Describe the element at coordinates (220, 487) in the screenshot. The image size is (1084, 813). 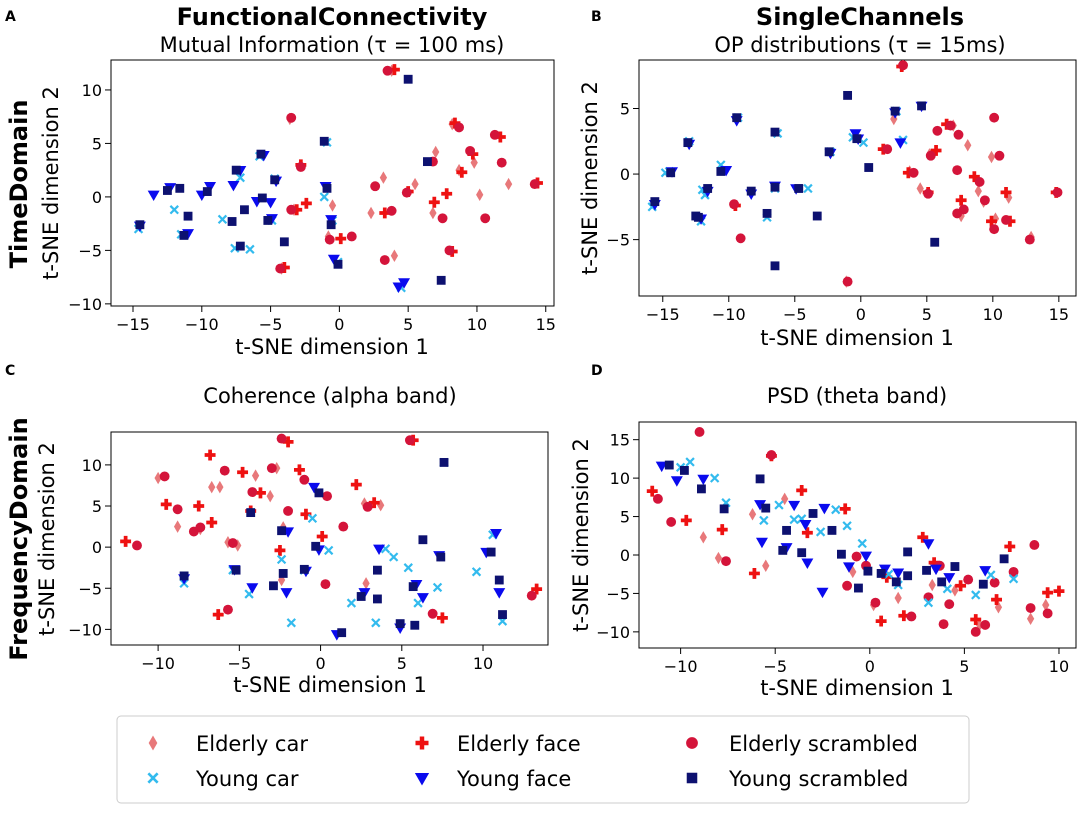
I see `panel-c-point-elderly-car` at that location.